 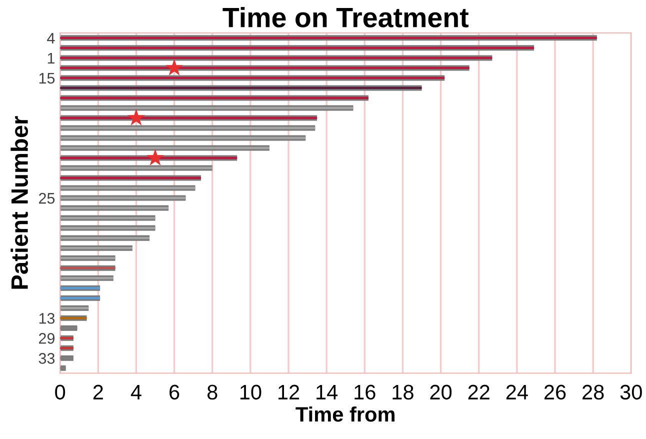 What do you see at coordinates (517, 392) in the screenshot?
I see `x-tick-label: 24` at bounding box center [517, 392].